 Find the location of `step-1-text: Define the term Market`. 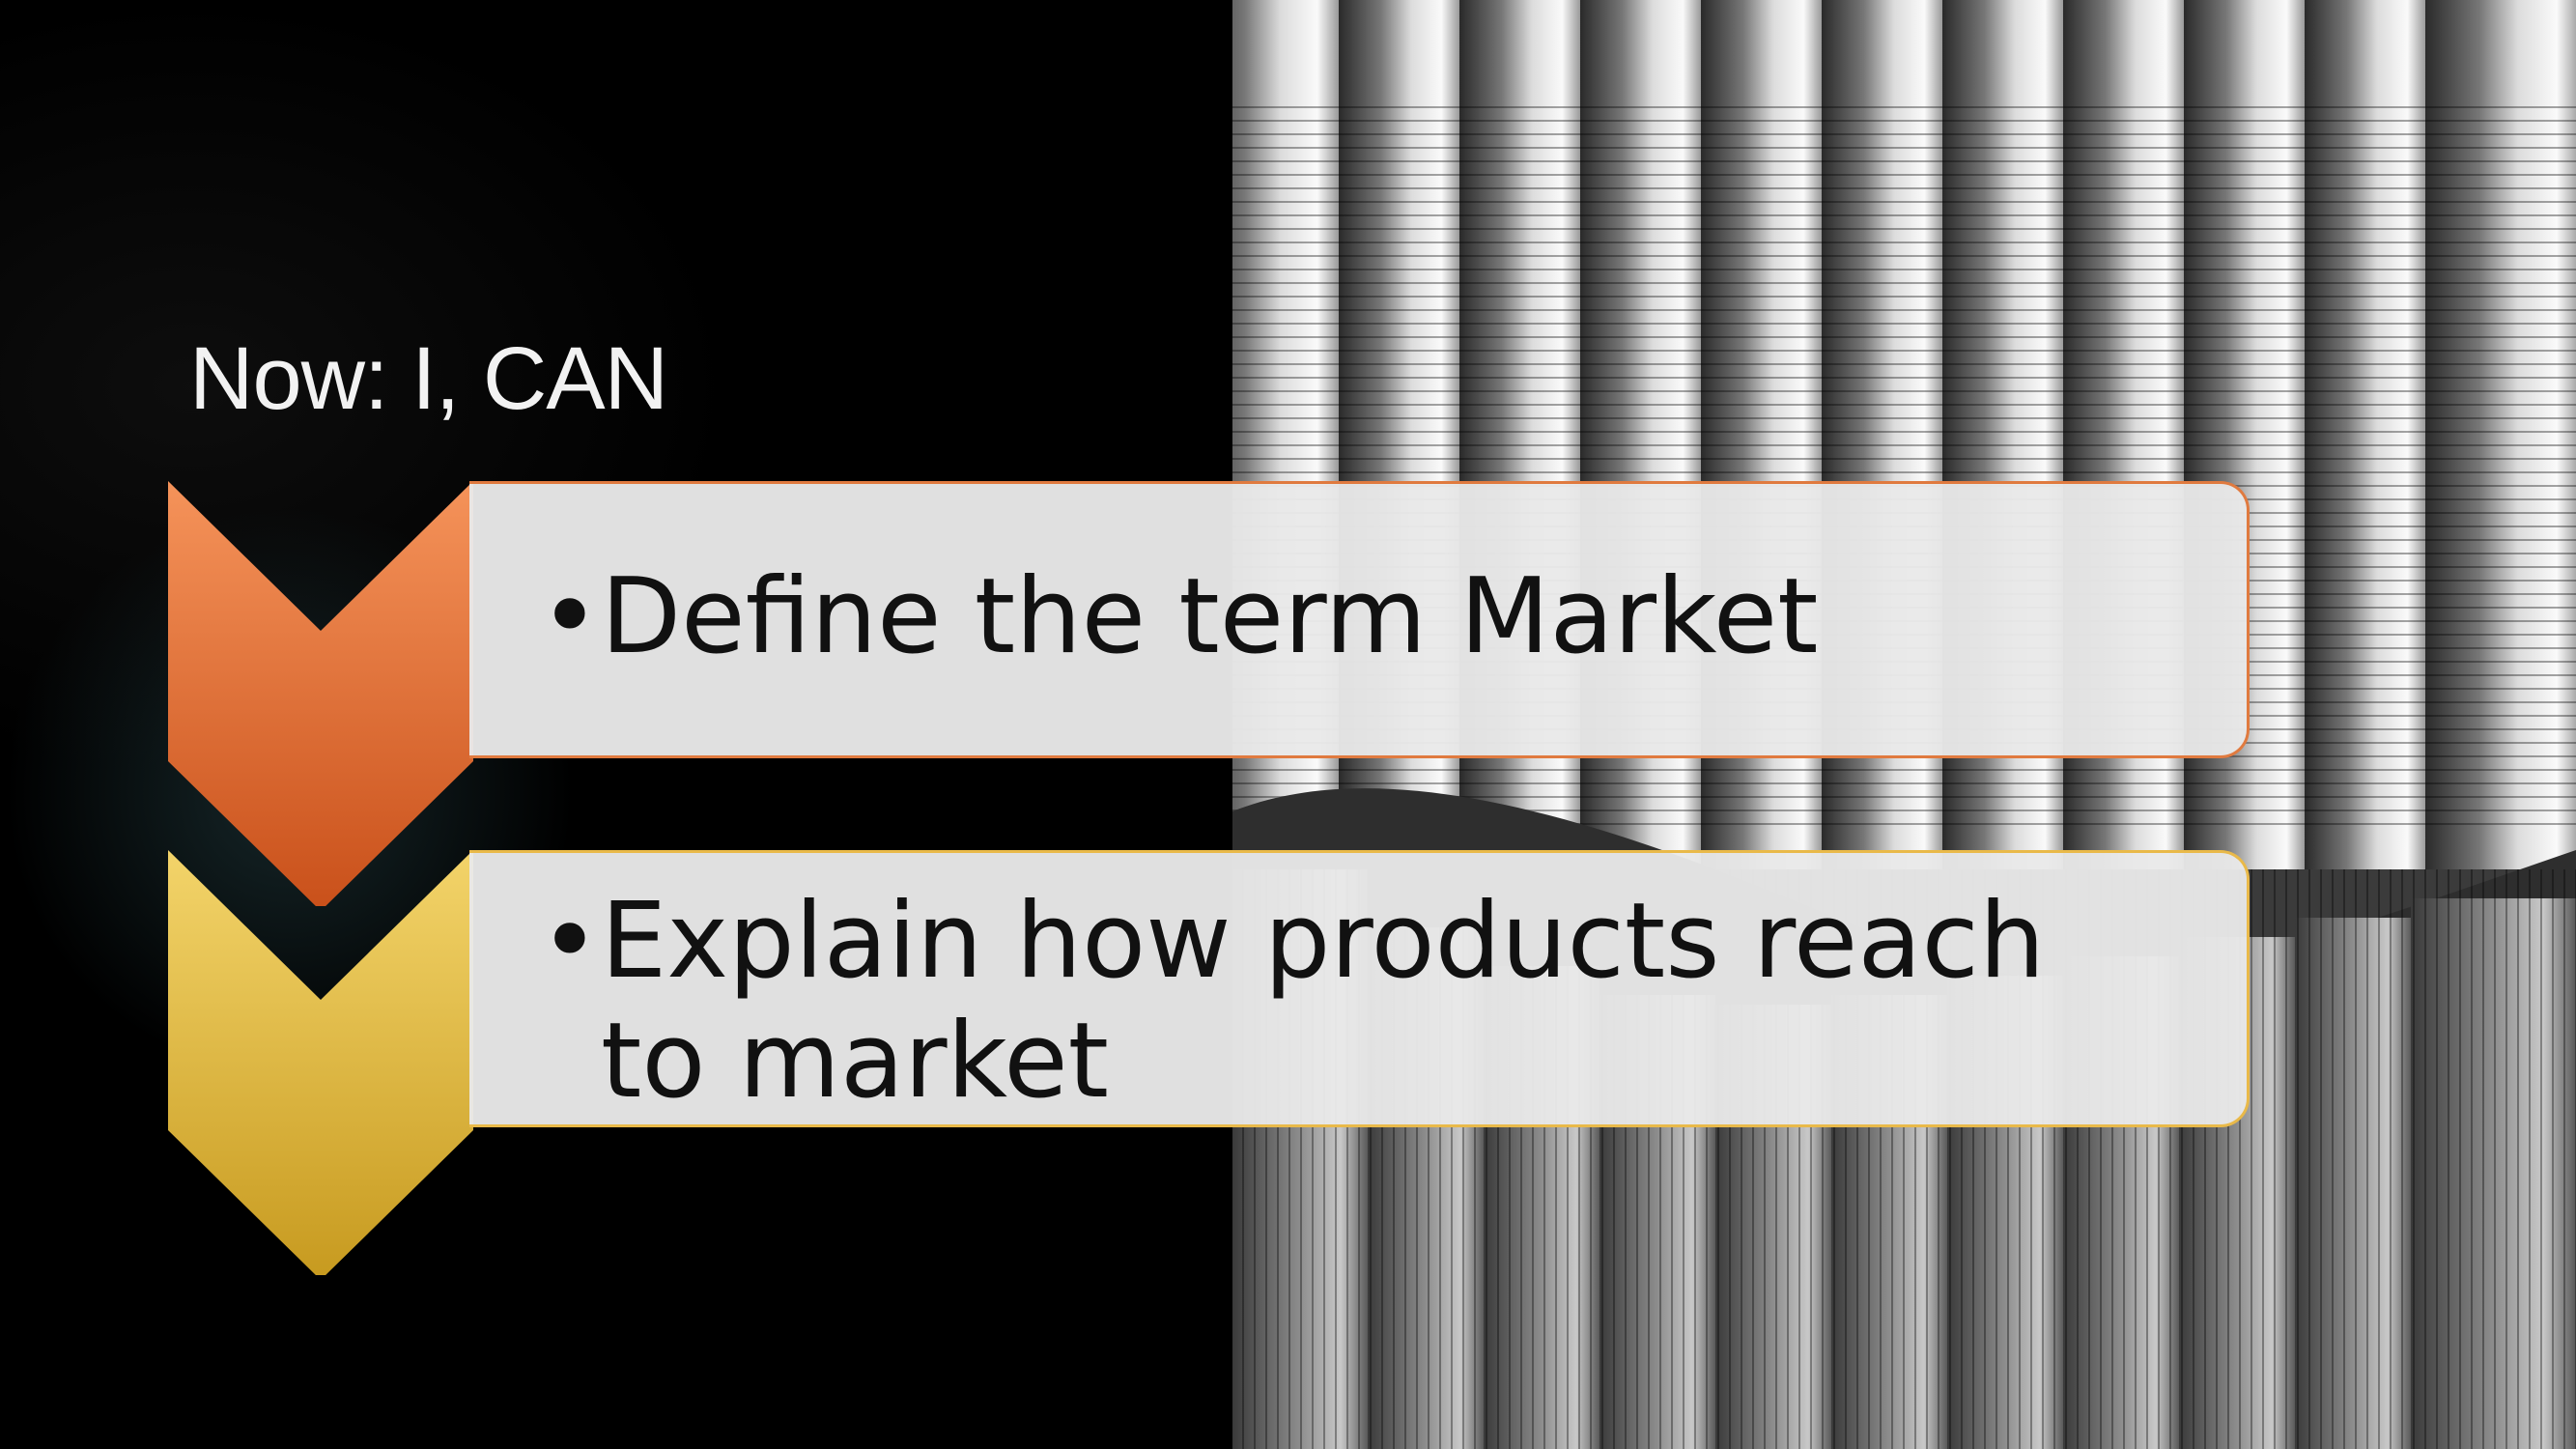

step-1-text: Define the term Market is located at coordinates (1210, 616).